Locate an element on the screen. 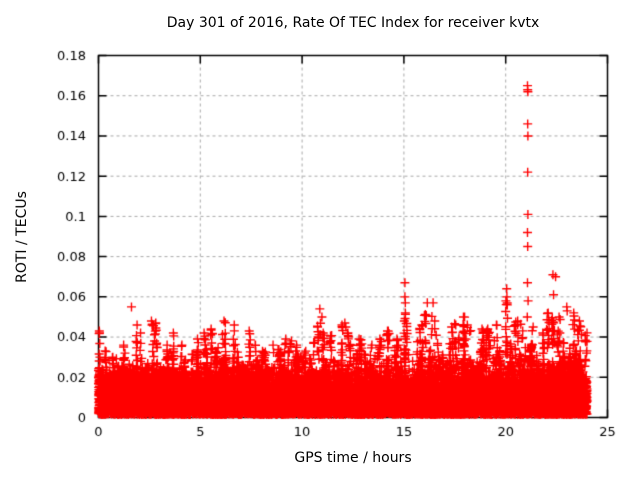  y-axis-label: ROTI / TECUs is located at coordinates (22, 237).